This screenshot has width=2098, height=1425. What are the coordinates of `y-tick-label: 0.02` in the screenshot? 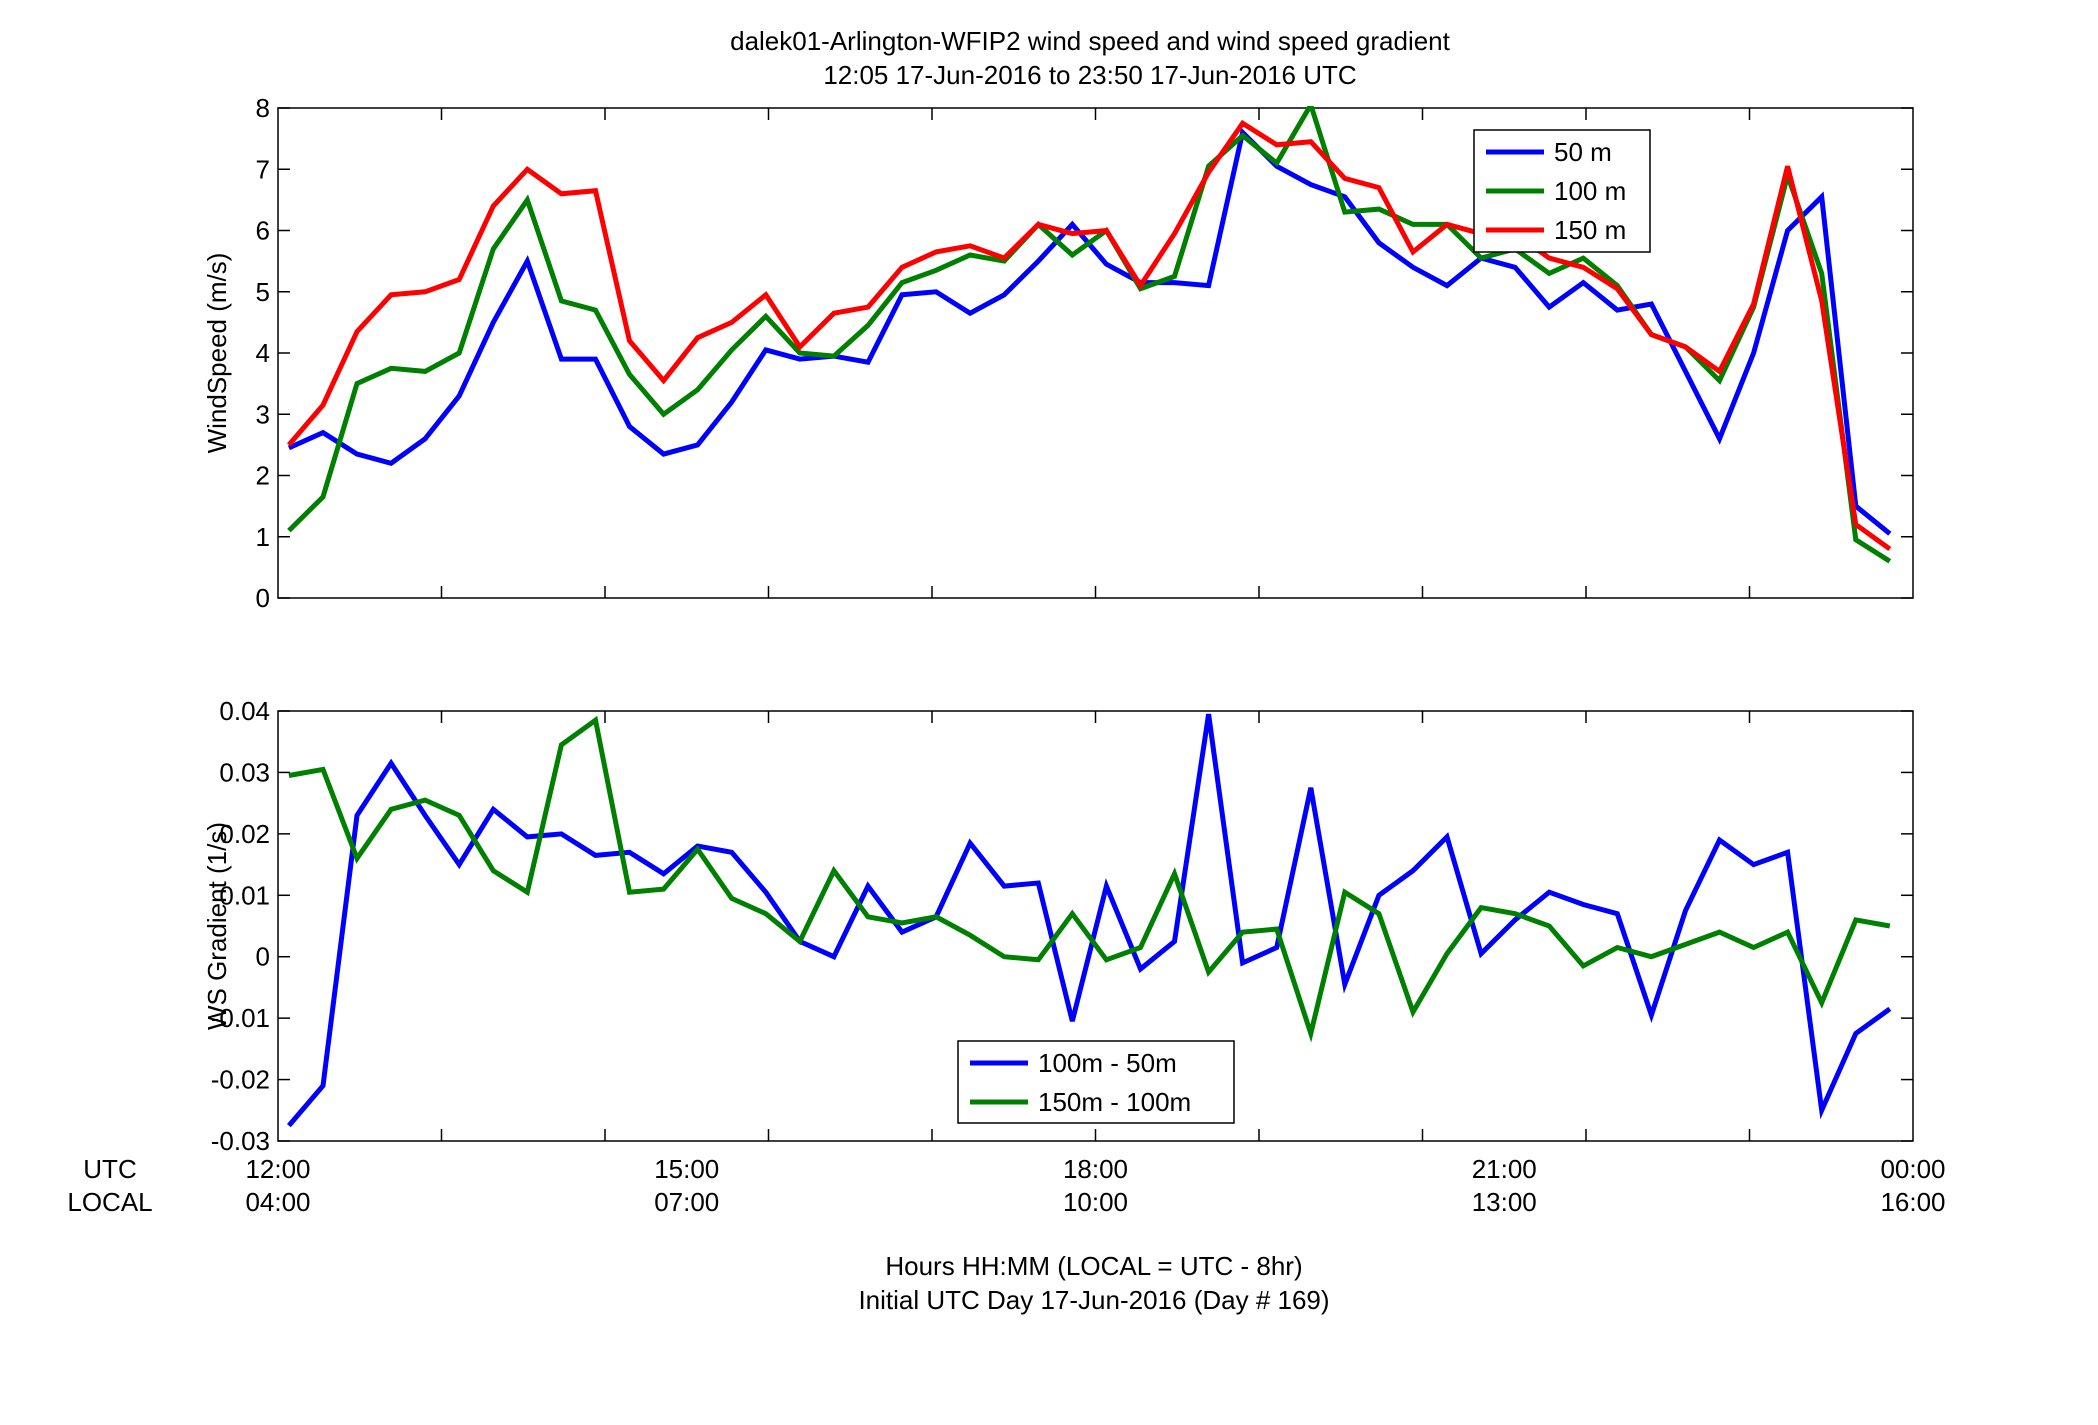 It's located at (244, 834).